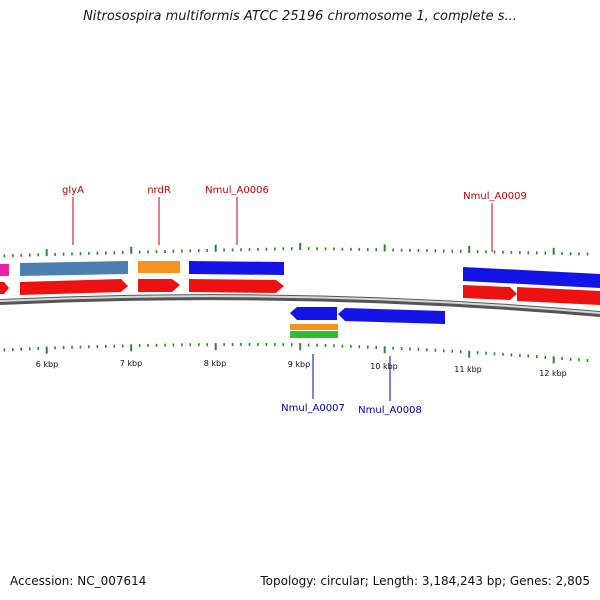  Describe the element at coordinates (296, 250) in the screenshot. I see `outer-tick-ring` at that location.